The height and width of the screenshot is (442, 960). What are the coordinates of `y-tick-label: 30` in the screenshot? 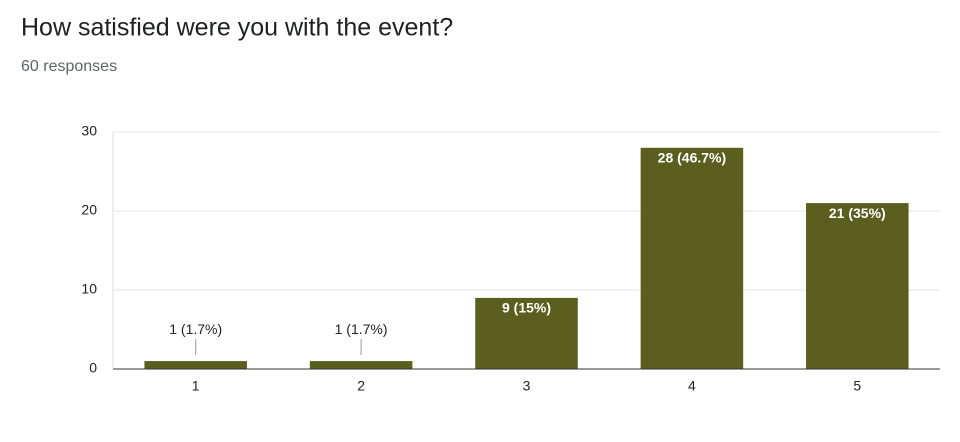 It's located at (89, 131).